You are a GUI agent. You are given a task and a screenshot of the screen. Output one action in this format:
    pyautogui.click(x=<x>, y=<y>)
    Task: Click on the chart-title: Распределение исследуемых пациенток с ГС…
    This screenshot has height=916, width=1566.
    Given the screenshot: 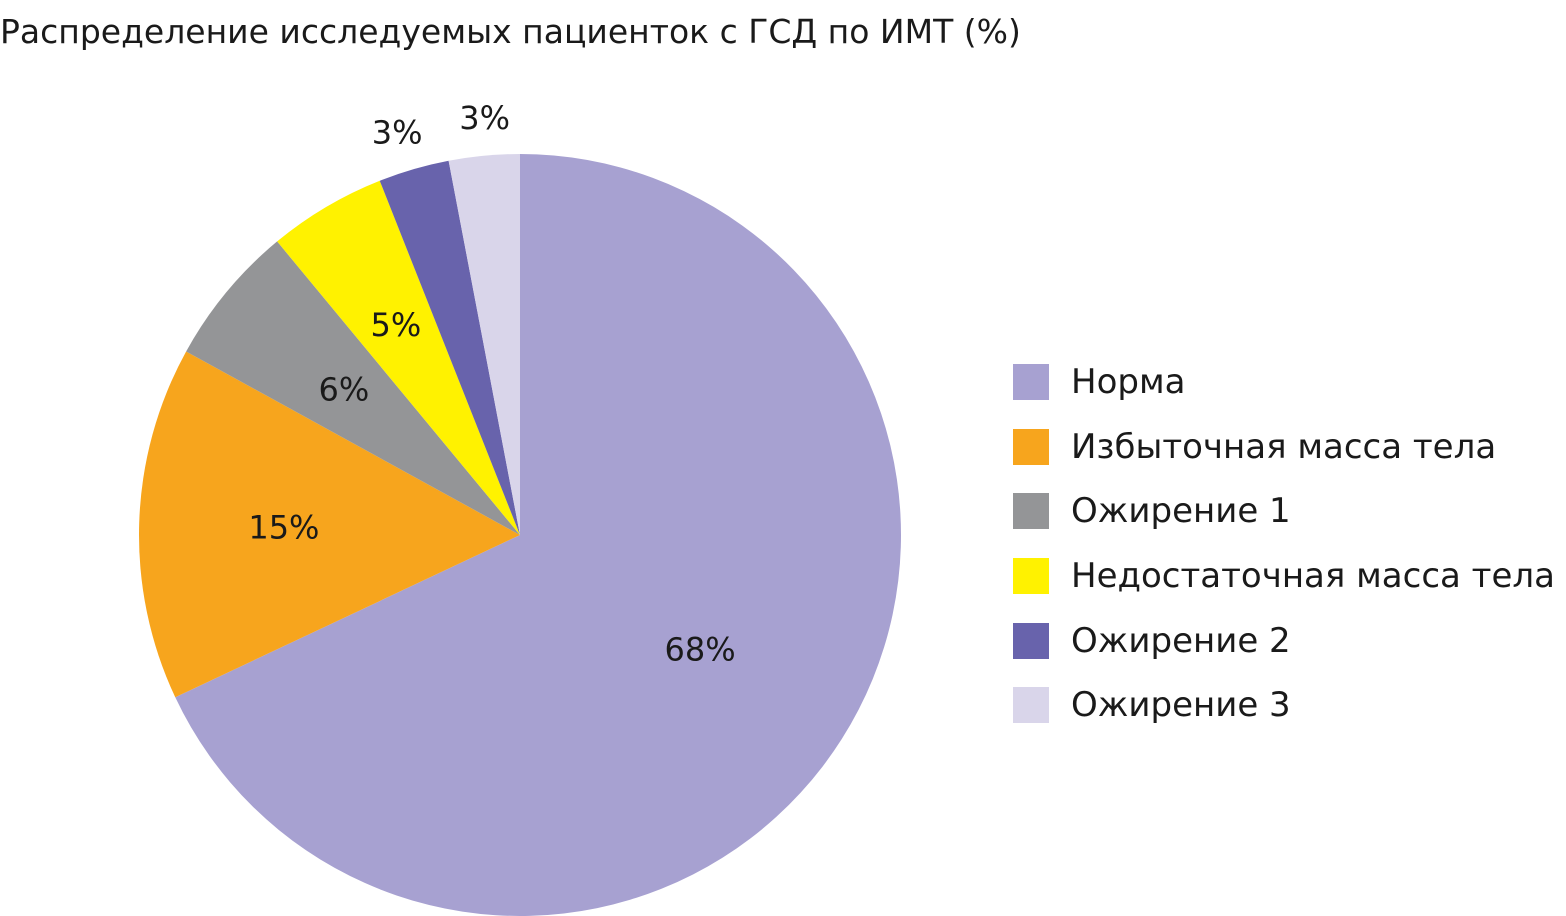 What is the action you would take?
    pyautogui.click(x=510, y=31)
    